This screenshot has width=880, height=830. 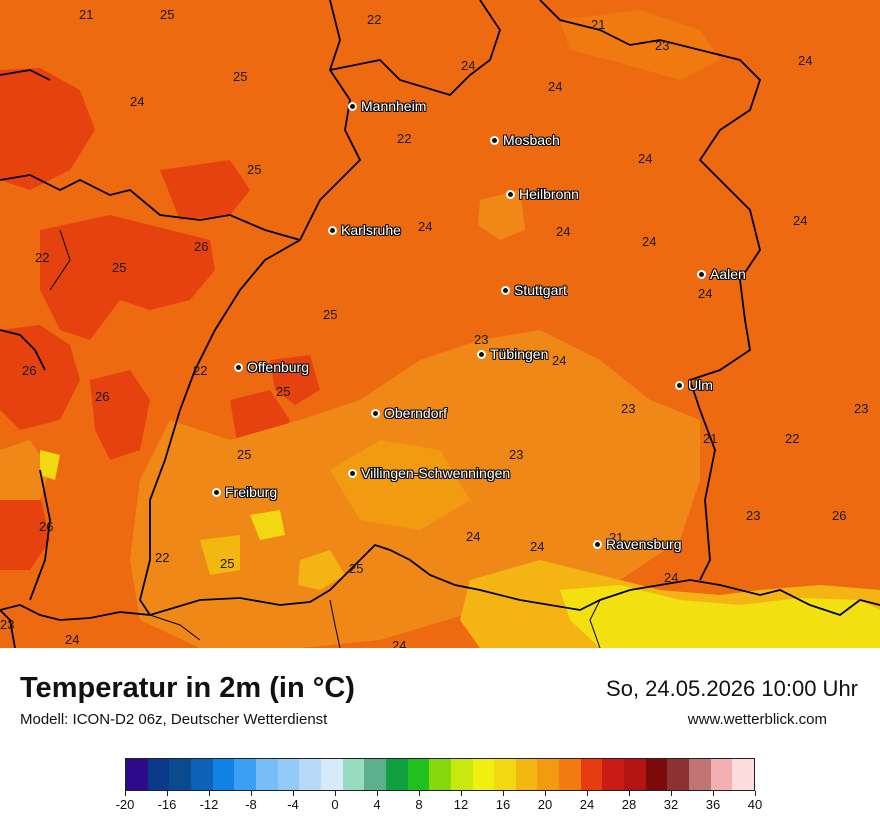 I want to click on map-title: Temperatur in 2m (in °C), so click(x=187, y=688).